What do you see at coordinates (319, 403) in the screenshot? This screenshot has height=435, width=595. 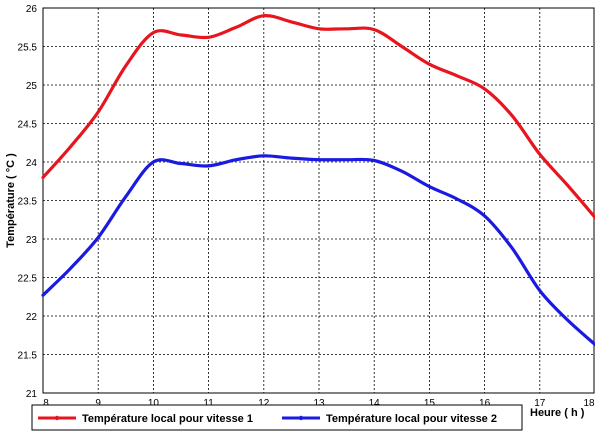 I see `x-tick-label: 13` at bounding box center [319, 403].